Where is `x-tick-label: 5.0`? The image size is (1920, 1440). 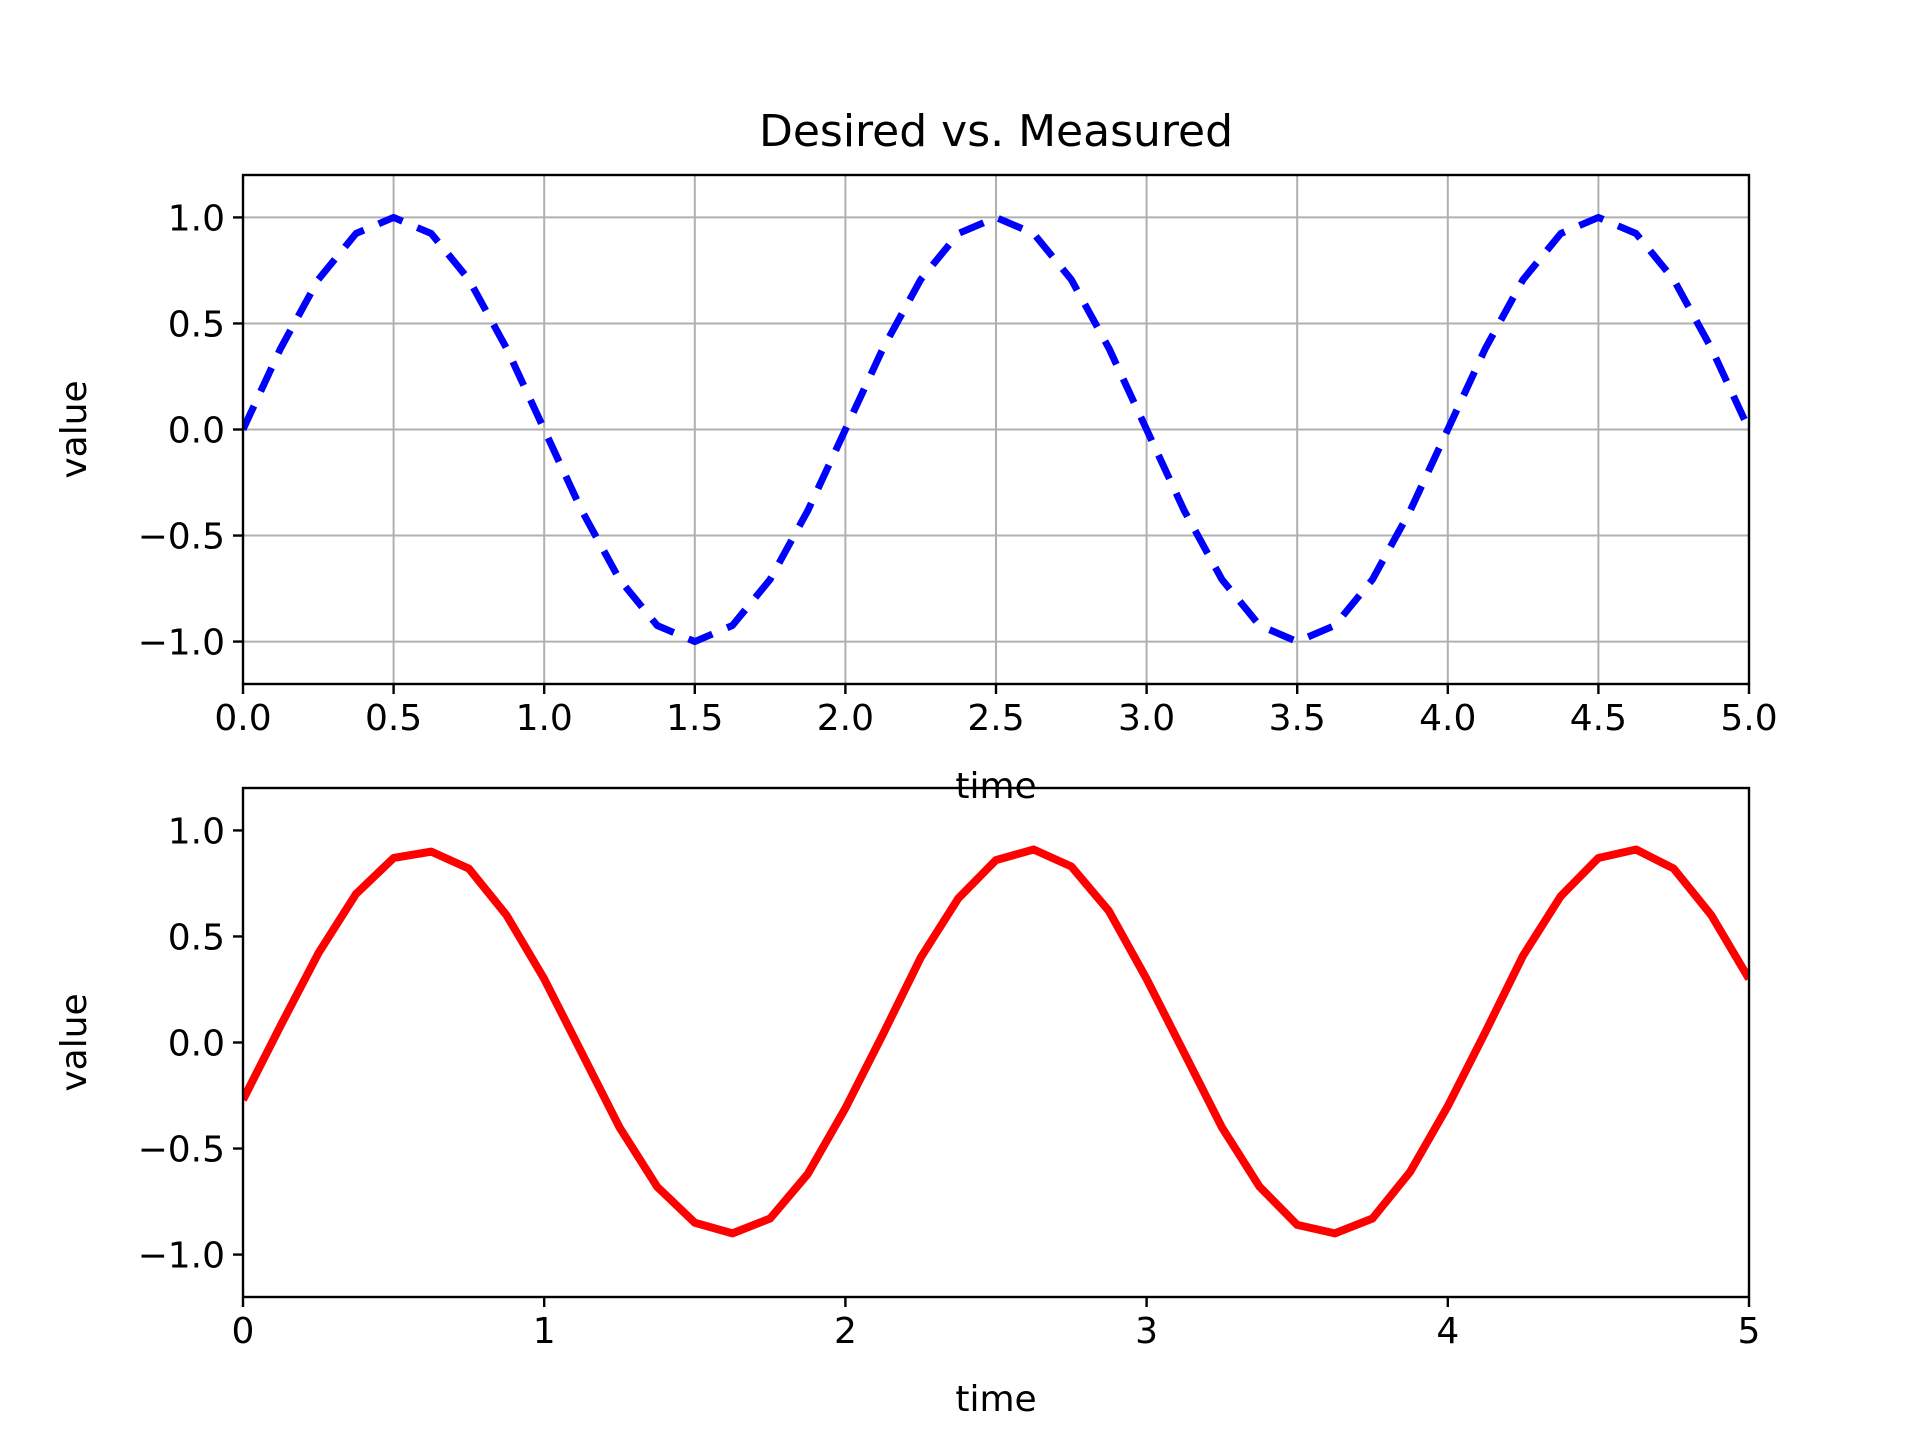 x-tick-label: 5.0 is located at coordinates (1748, 718).